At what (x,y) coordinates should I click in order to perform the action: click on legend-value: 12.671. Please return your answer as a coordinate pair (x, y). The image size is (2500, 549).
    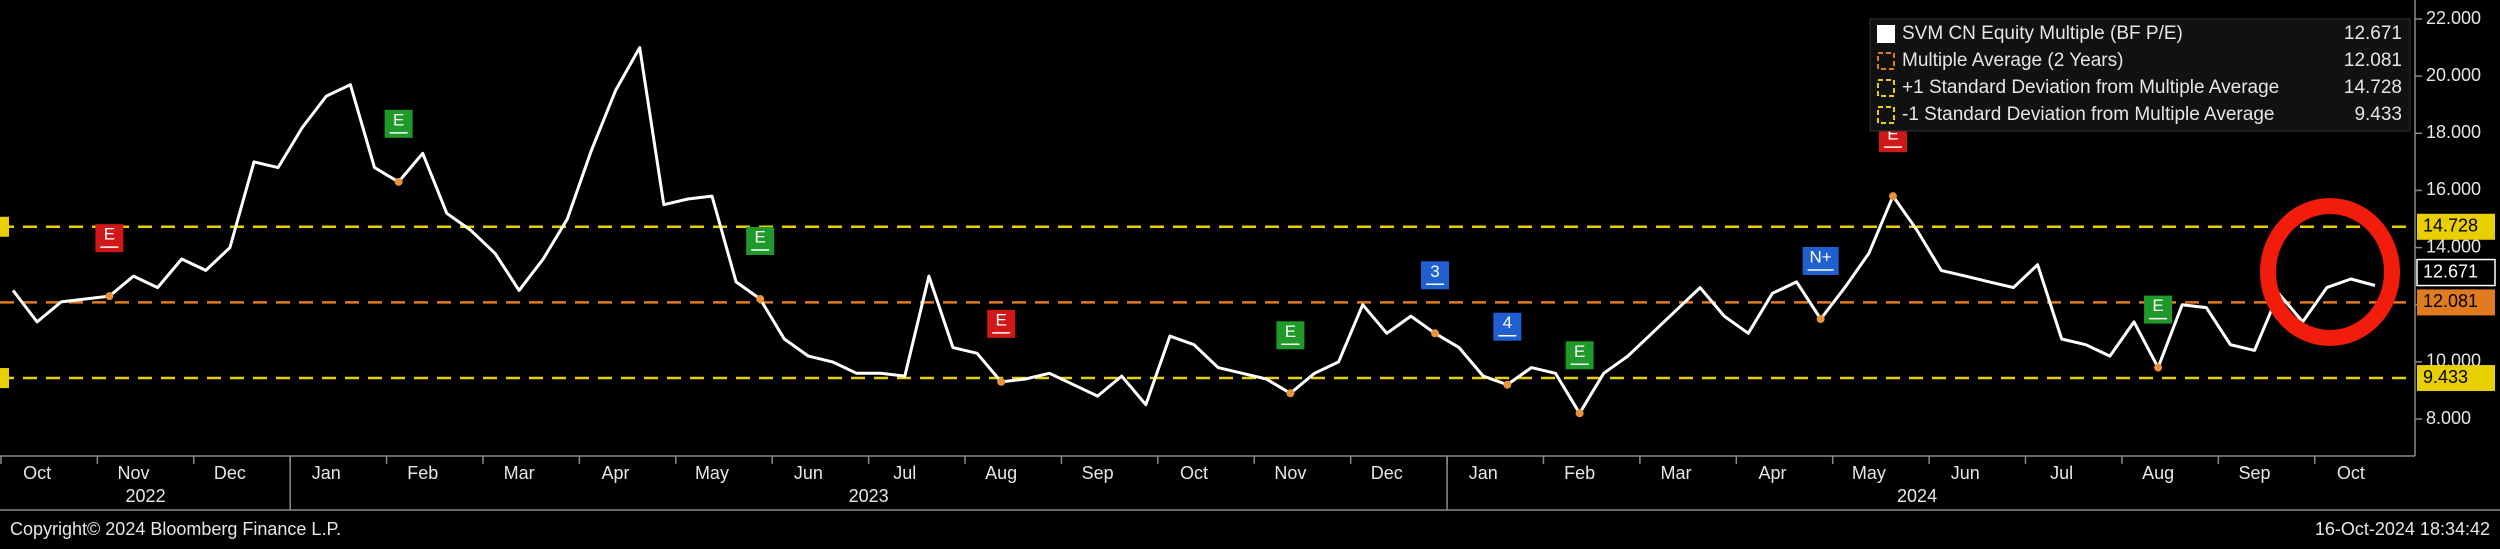
    Looking at the image, I should click on (2373, 33).